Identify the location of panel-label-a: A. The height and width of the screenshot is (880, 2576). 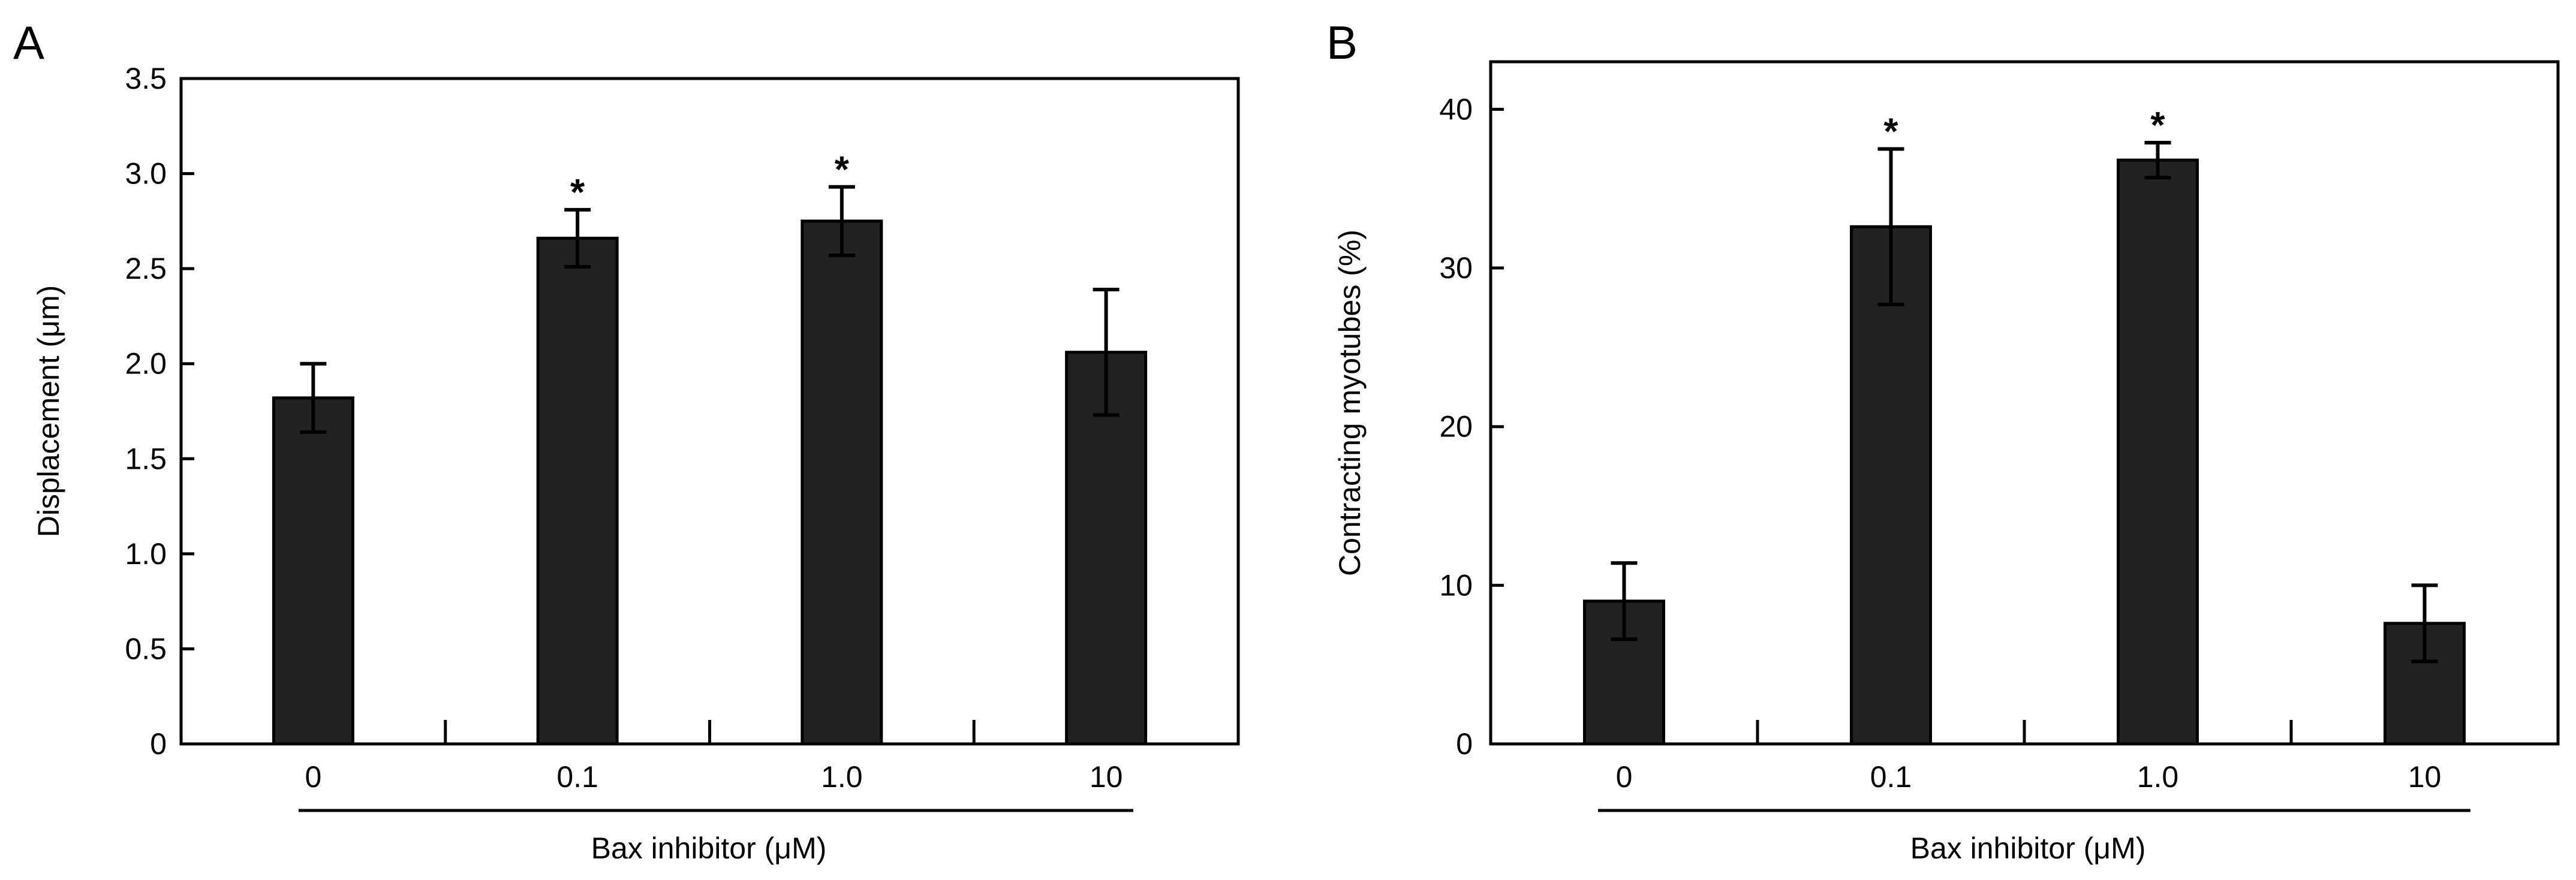
(28, 42).